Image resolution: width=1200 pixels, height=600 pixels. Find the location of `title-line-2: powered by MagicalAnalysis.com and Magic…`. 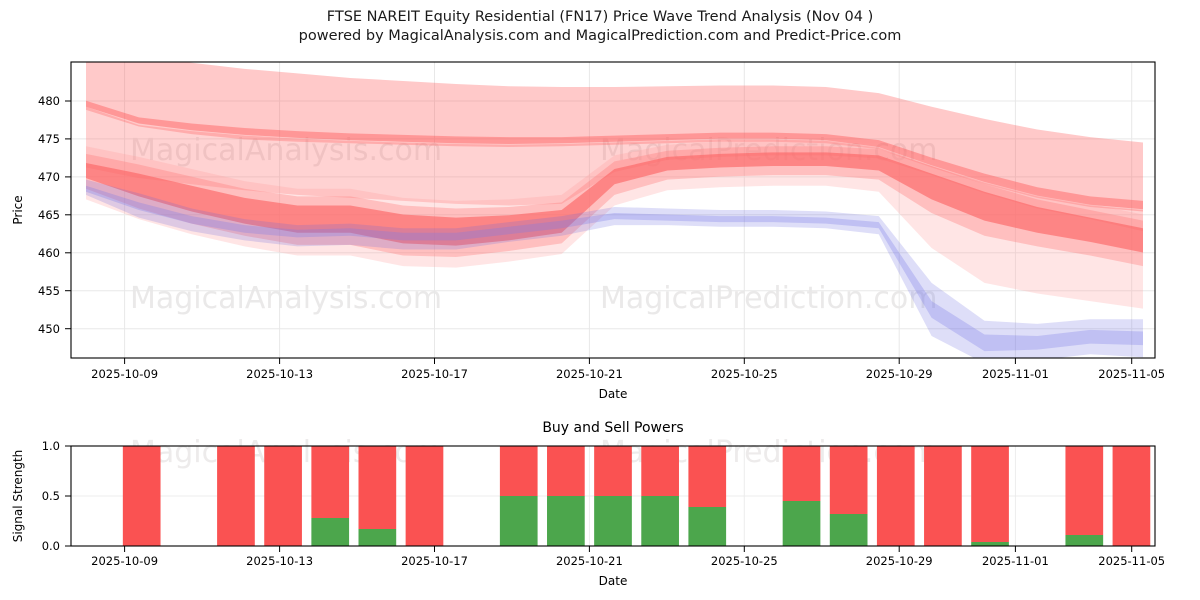

title-line-2: powered by MagicalAnalysis.com and Magic… is located at coordinates (600, 36).